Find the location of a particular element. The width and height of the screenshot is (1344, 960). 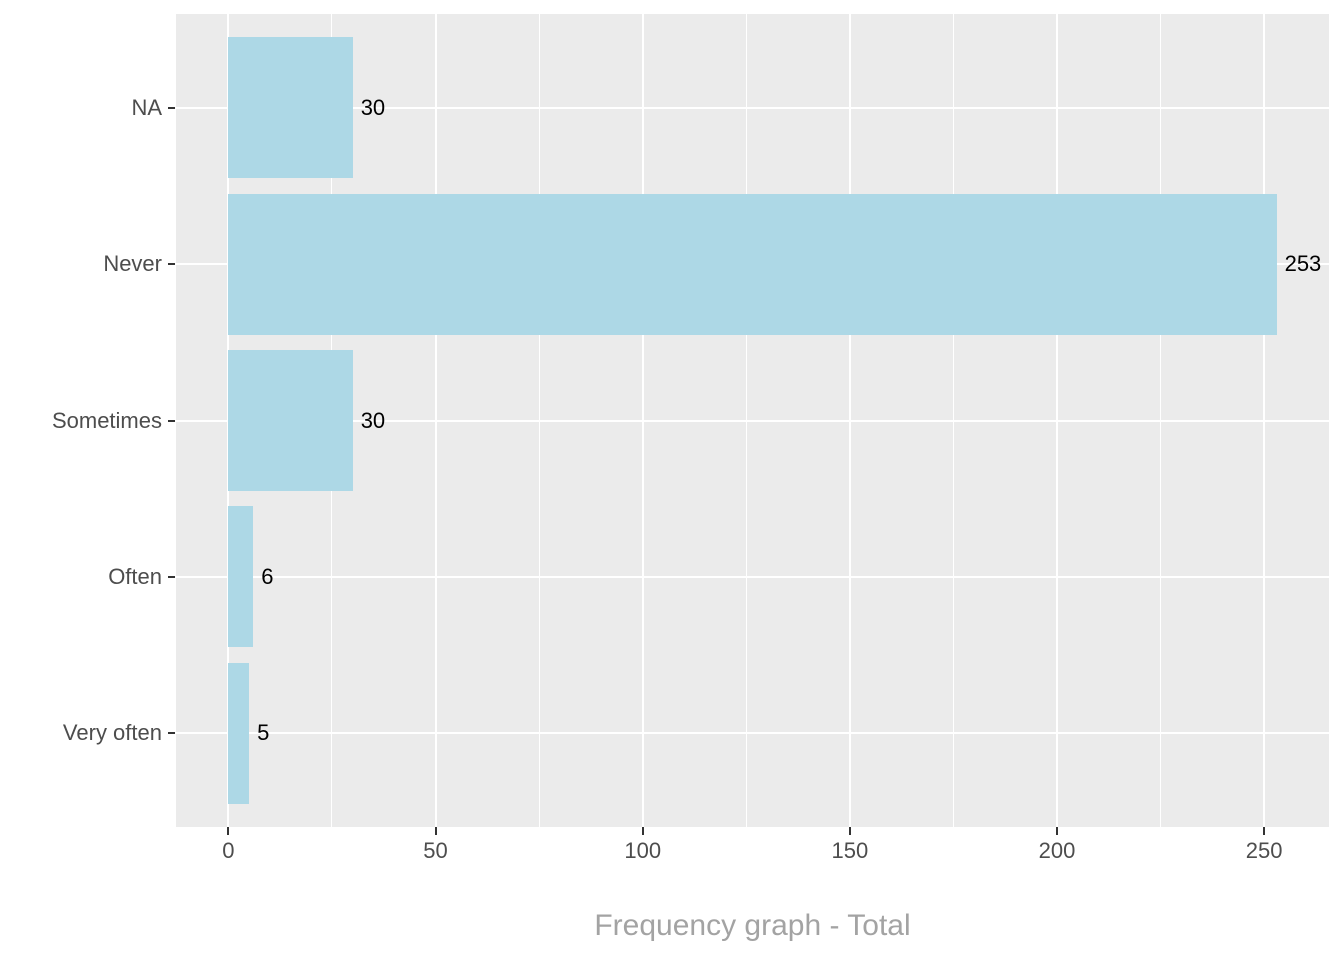

y-axis-label: NA is located at coordinates (146, 107).